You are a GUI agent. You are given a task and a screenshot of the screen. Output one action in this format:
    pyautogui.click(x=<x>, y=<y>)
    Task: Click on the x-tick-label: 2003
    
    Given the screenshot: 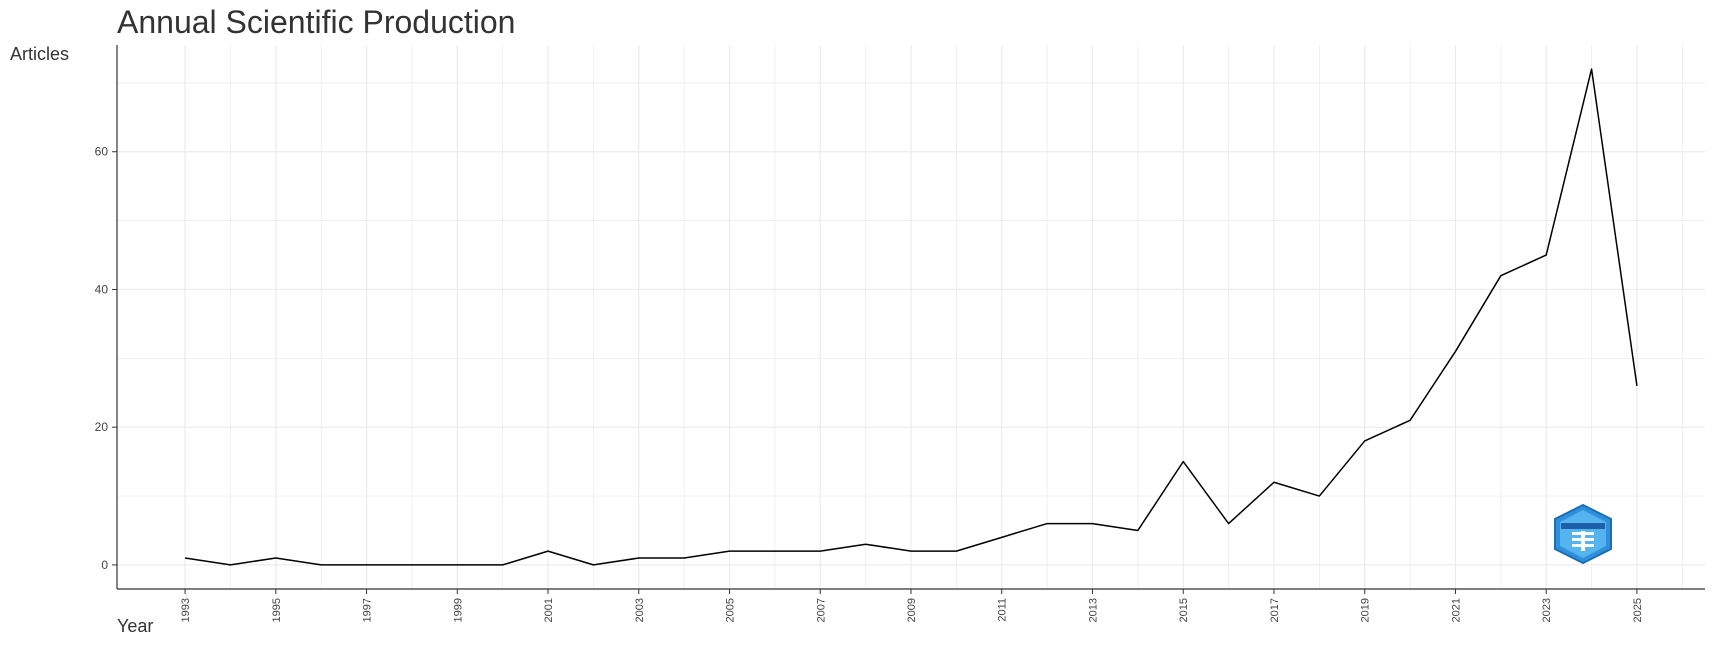 What is the action you would take?
    pyautogui.click(x=640, y=610)
    